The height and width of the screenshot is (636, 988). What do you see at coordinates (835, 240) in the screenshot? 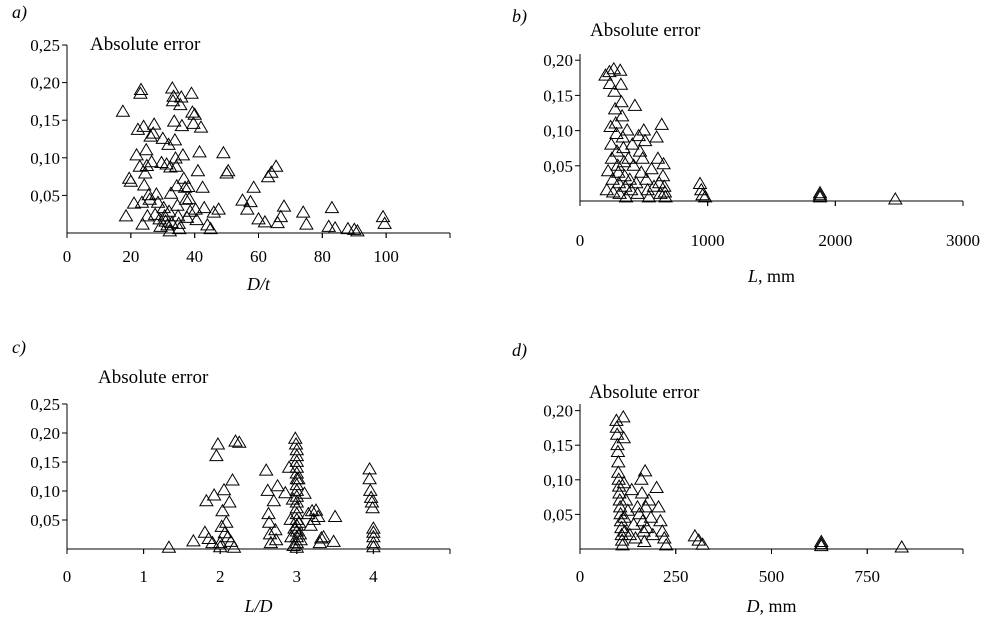
I see `x-tick-label: 2000` at bounding box center [835, 240].